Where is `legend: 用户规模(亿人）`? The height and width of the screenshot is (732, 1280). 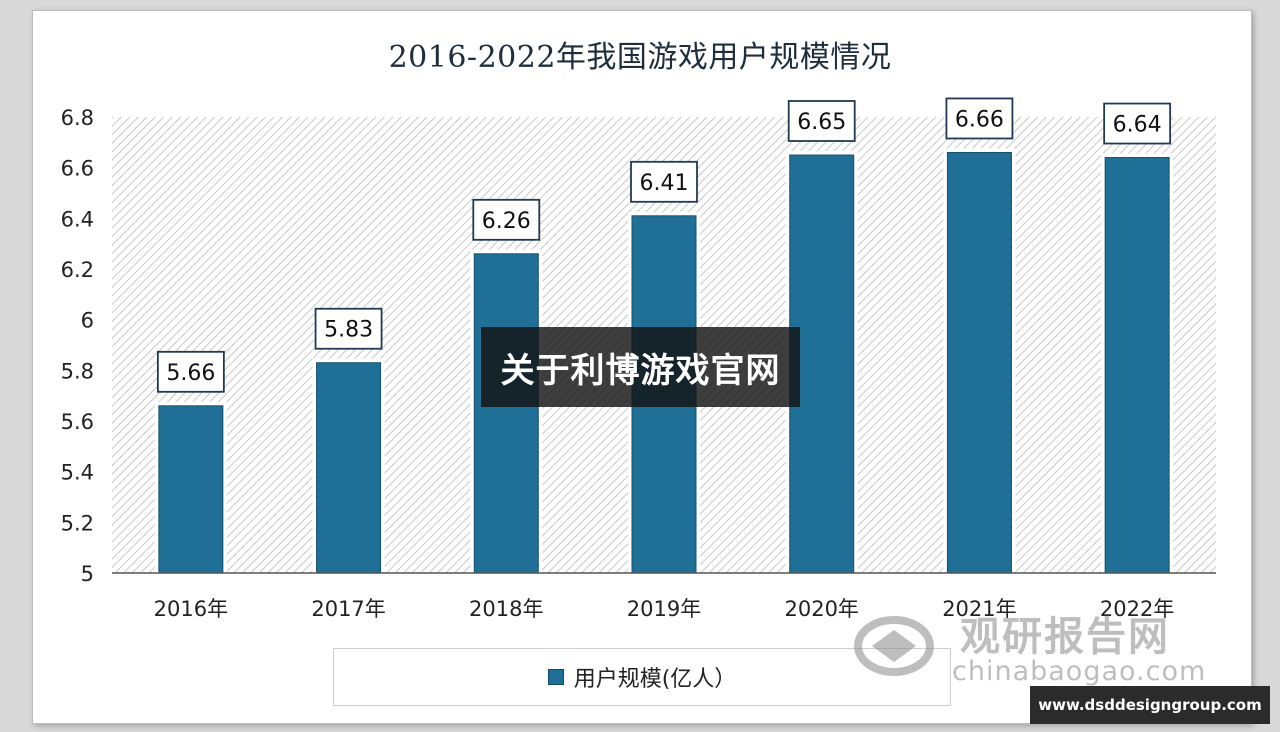 legend: 用户规模(亿人） is located at coordinates (642, 677).